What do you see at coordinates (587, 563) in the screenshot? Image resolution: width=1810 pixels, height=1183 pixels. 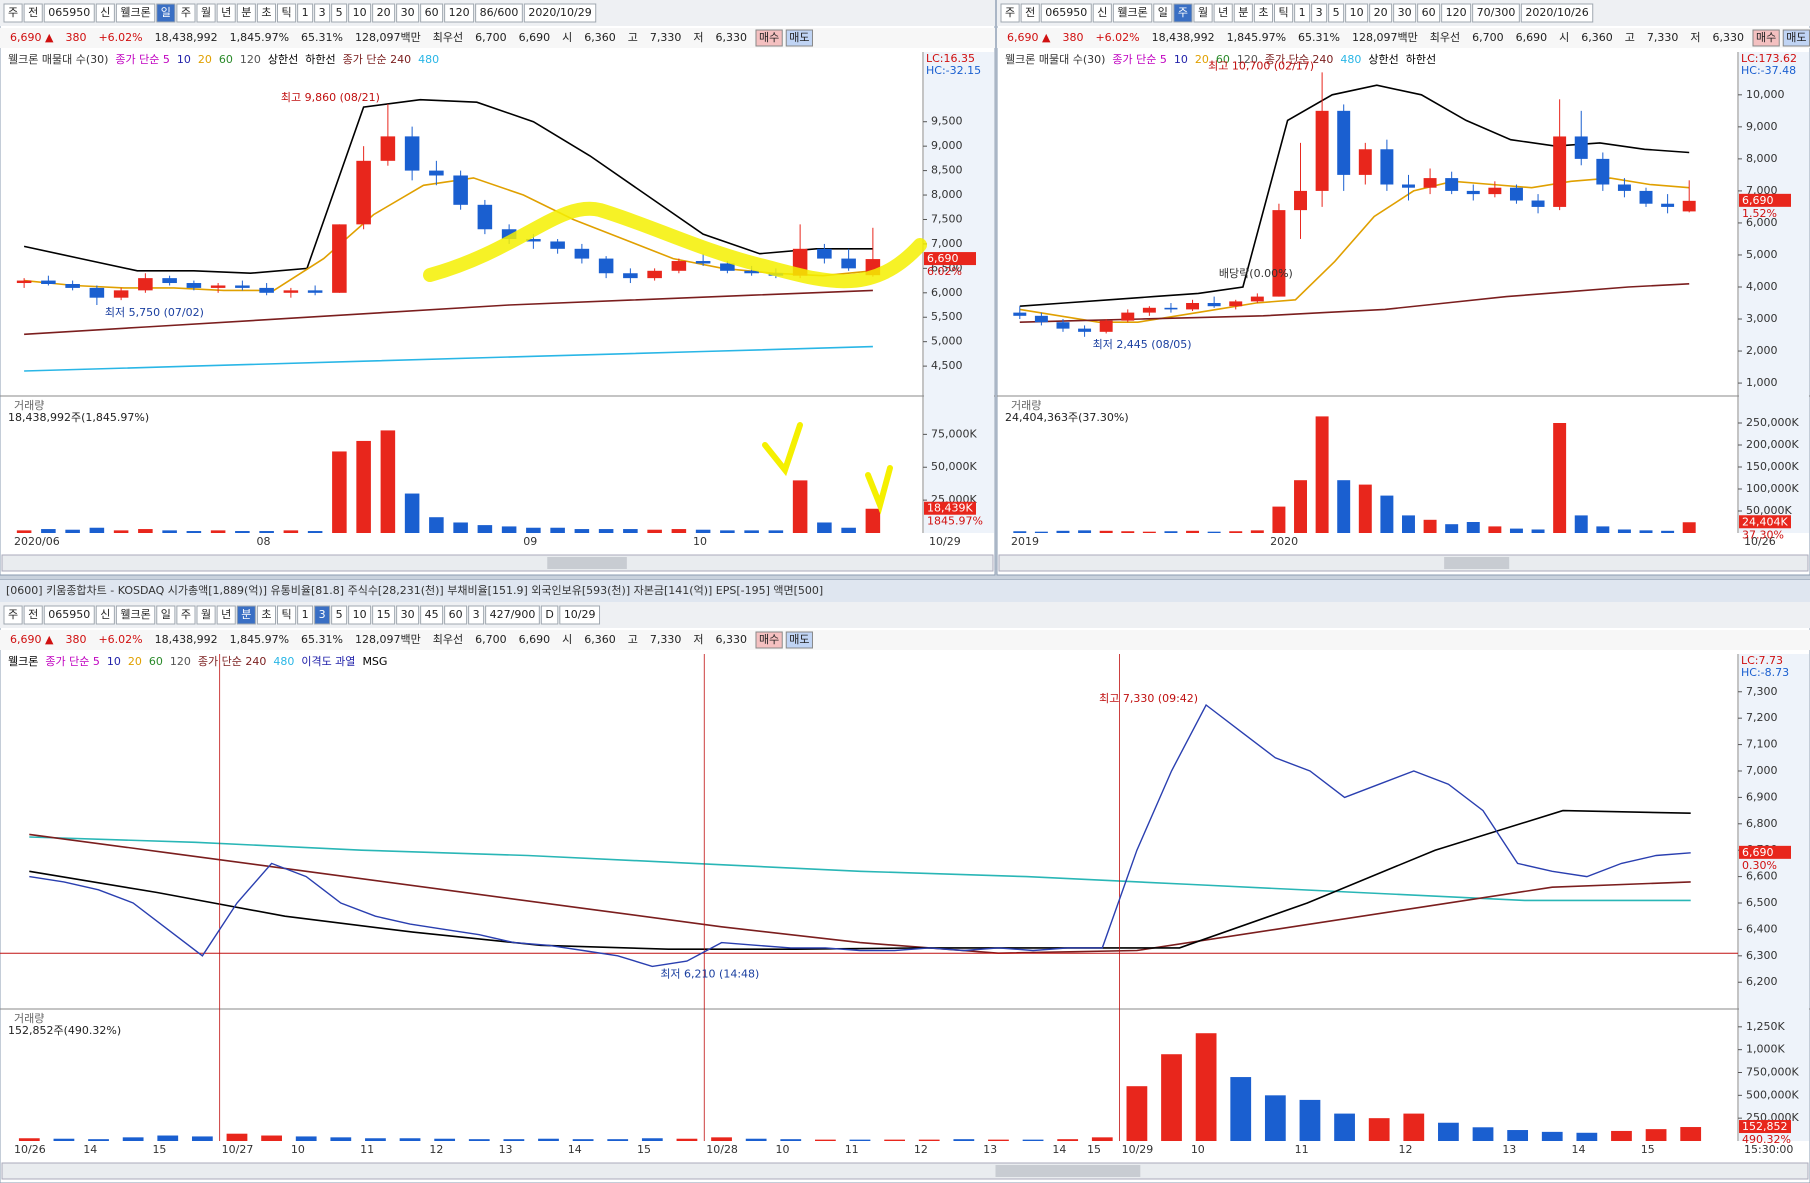 I see `scroll-thumb` at bounding box center [587, 563].